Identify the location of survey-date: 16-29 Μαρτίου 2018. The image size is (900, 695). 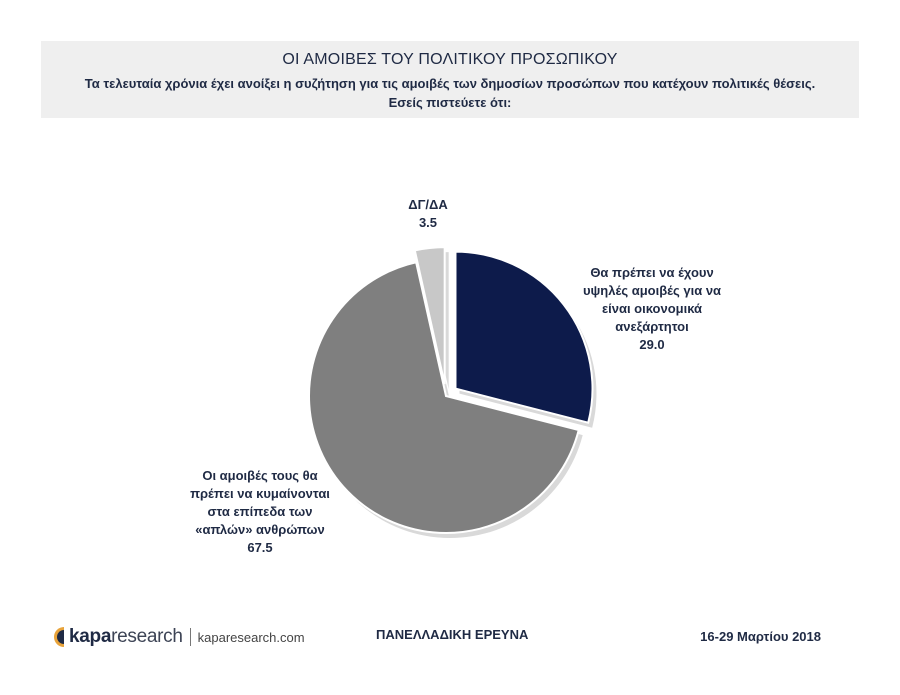
(760, 636).